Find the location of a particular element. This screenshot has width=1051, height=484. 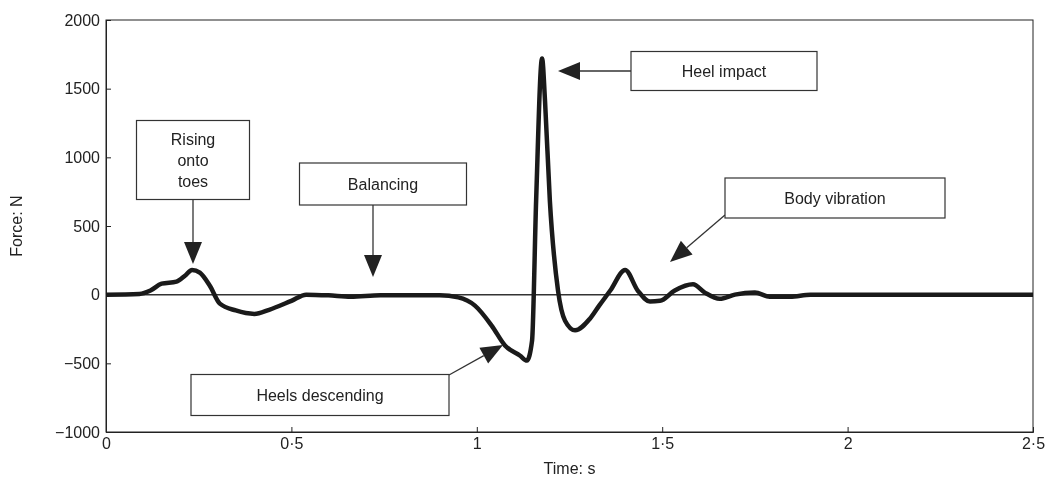

y-tick-label: 1000 is located at coordinates (82, 157).